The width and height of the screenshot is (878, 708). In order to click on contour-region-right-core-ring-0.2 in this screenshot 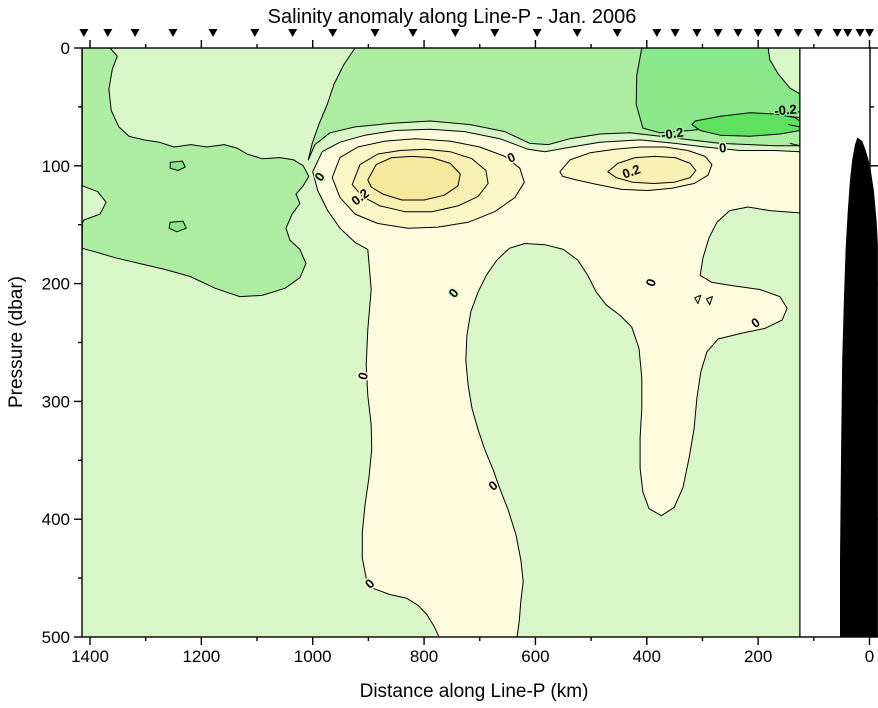, I will do `click(652, 169)`.